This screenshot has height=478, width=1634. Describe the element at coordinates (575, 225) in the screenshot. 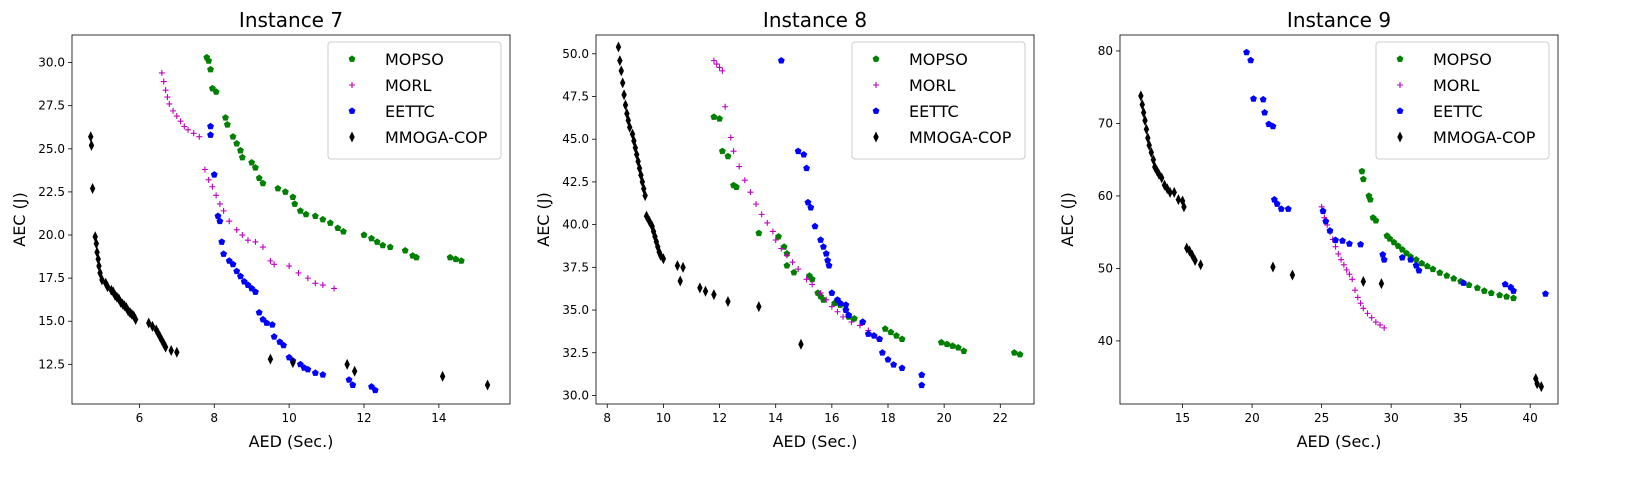

I see `y-tick-label: 40.0` at that location.